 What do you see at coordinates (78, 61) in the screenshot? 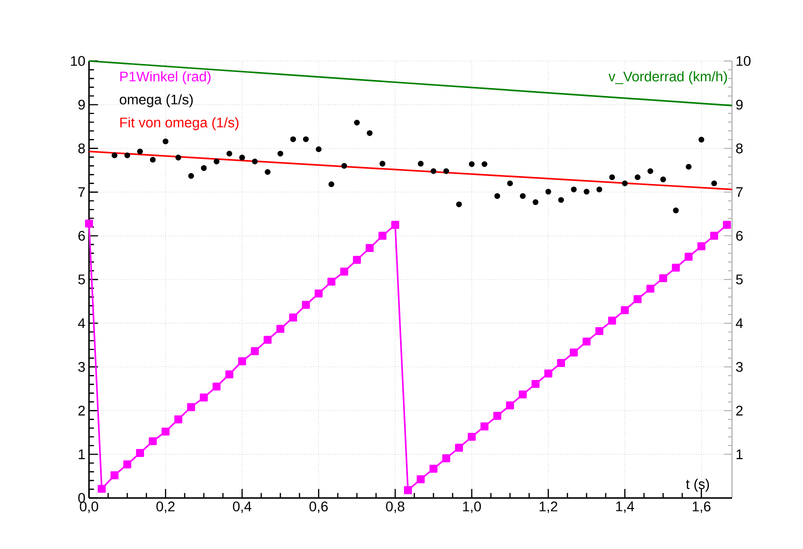
I see `y-tick-label: 10` at bounding box center [78, 61].